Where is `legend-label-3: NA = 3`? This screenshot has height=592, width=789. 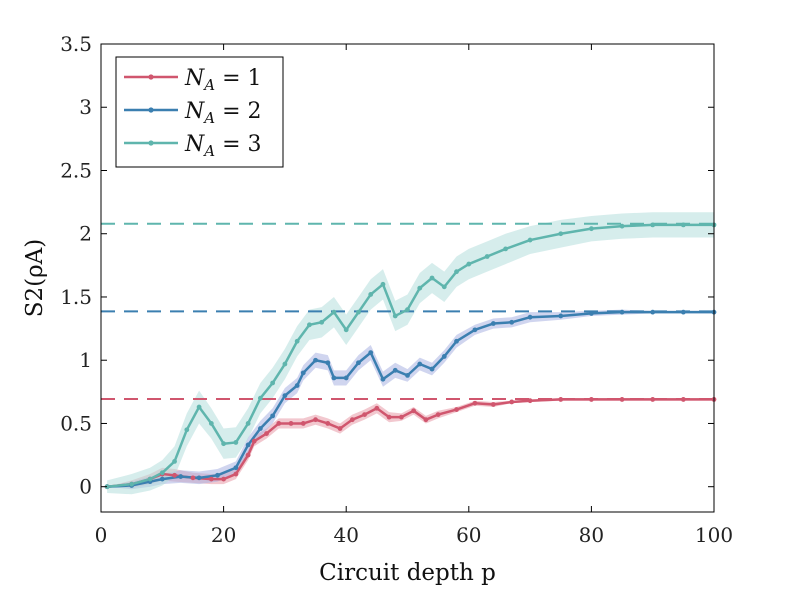 legend-label-3: NA = 3 is located at coordinates (223, 146).